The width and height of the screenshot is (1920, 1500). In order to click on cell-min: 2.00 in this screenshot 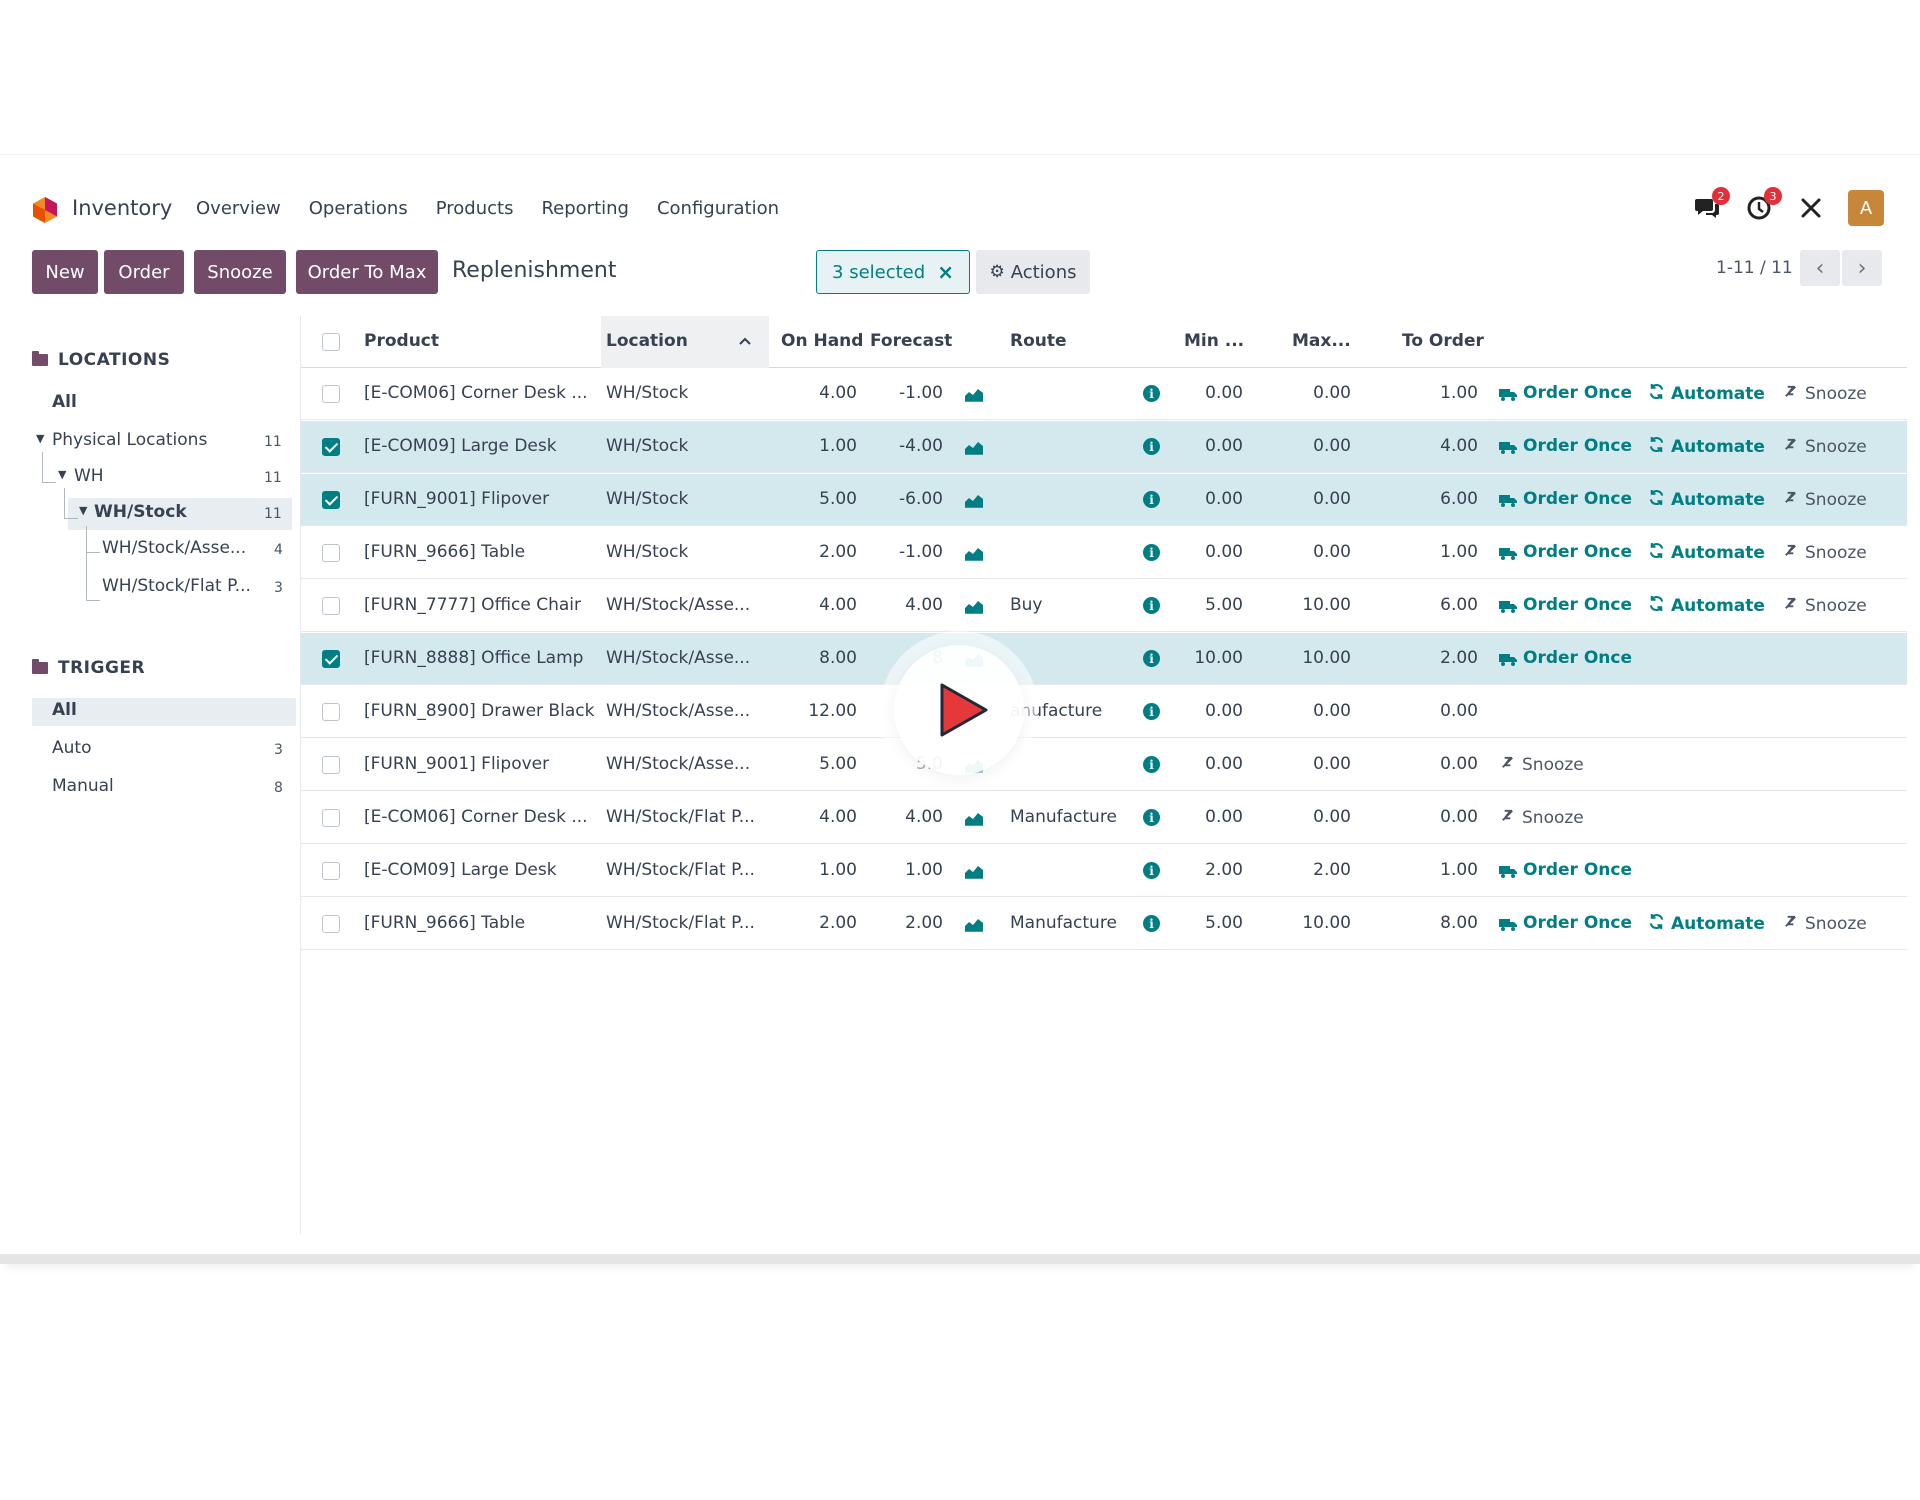, I will do `click(1224, 870)`.